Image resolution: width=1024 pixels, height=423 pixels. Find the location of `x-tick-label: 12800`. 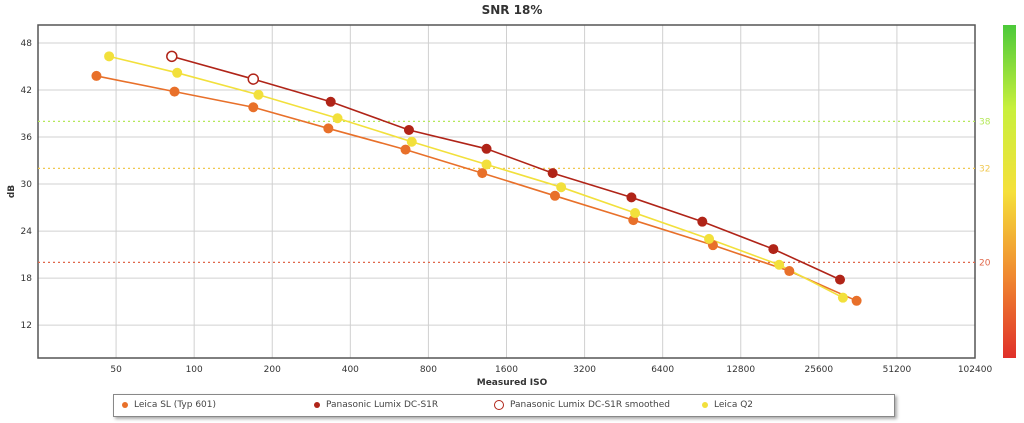

x-tick-label: 12800 is located at coordinates (740, 370).